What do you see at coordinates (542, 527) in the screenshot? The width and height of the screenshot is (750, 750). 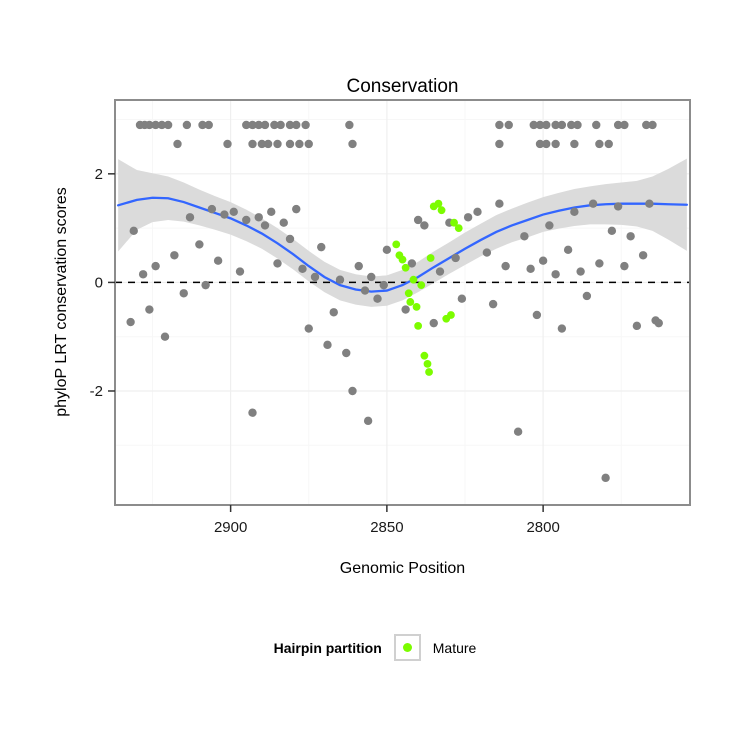 I see `x-tick-label: 2800` at bounding box center [542, 527].